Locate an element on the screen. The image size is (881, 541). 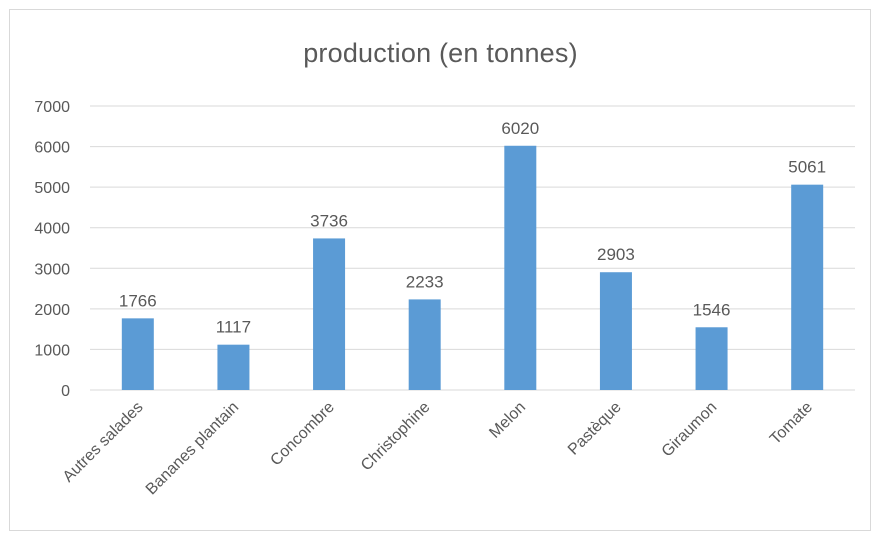
y-tick-label: 6000 is located at coordinates (52, 148).